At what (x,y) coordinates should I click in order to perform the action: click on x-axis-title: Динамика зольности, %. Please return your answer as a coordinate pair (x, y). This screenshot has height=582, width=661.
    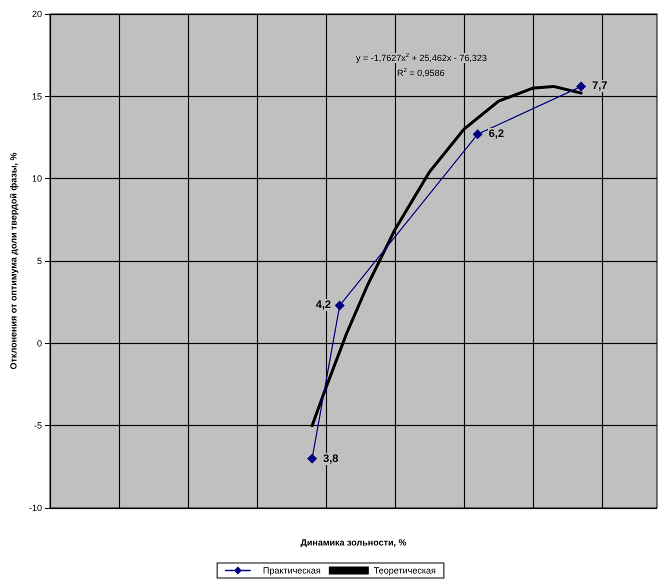
    Looking at the image, I should click on (353, 543).